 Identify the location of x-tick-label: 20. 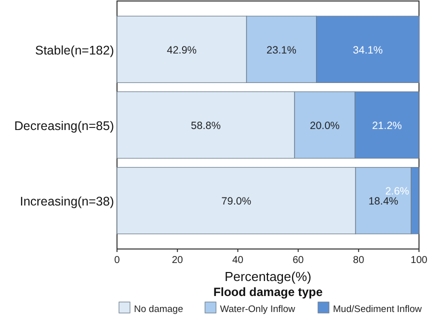
(178, 260).